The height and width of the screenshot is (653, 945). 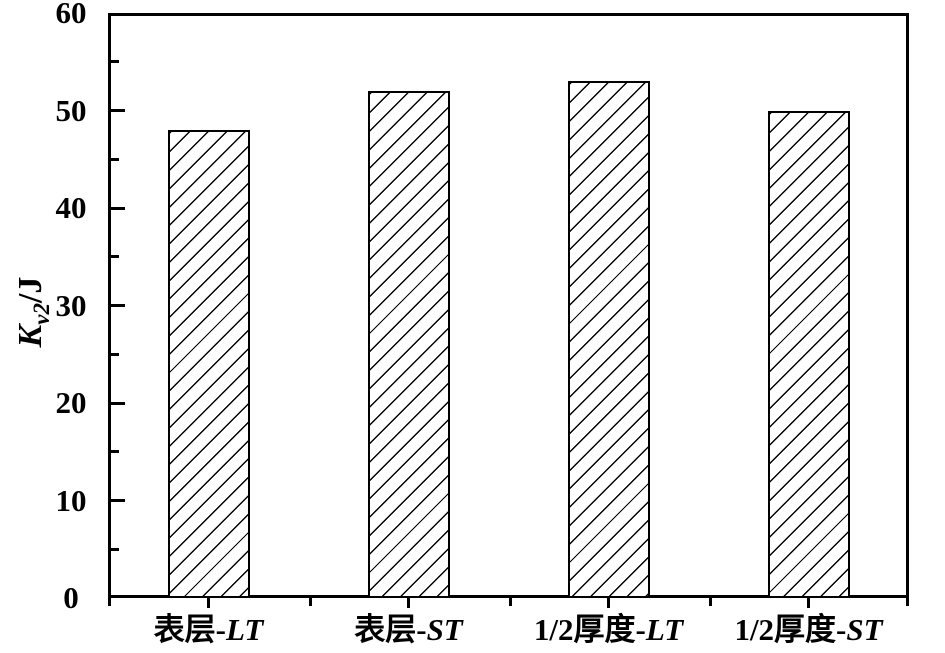 I want to click on y-tick-label: 10, so click(x=71, y=500).